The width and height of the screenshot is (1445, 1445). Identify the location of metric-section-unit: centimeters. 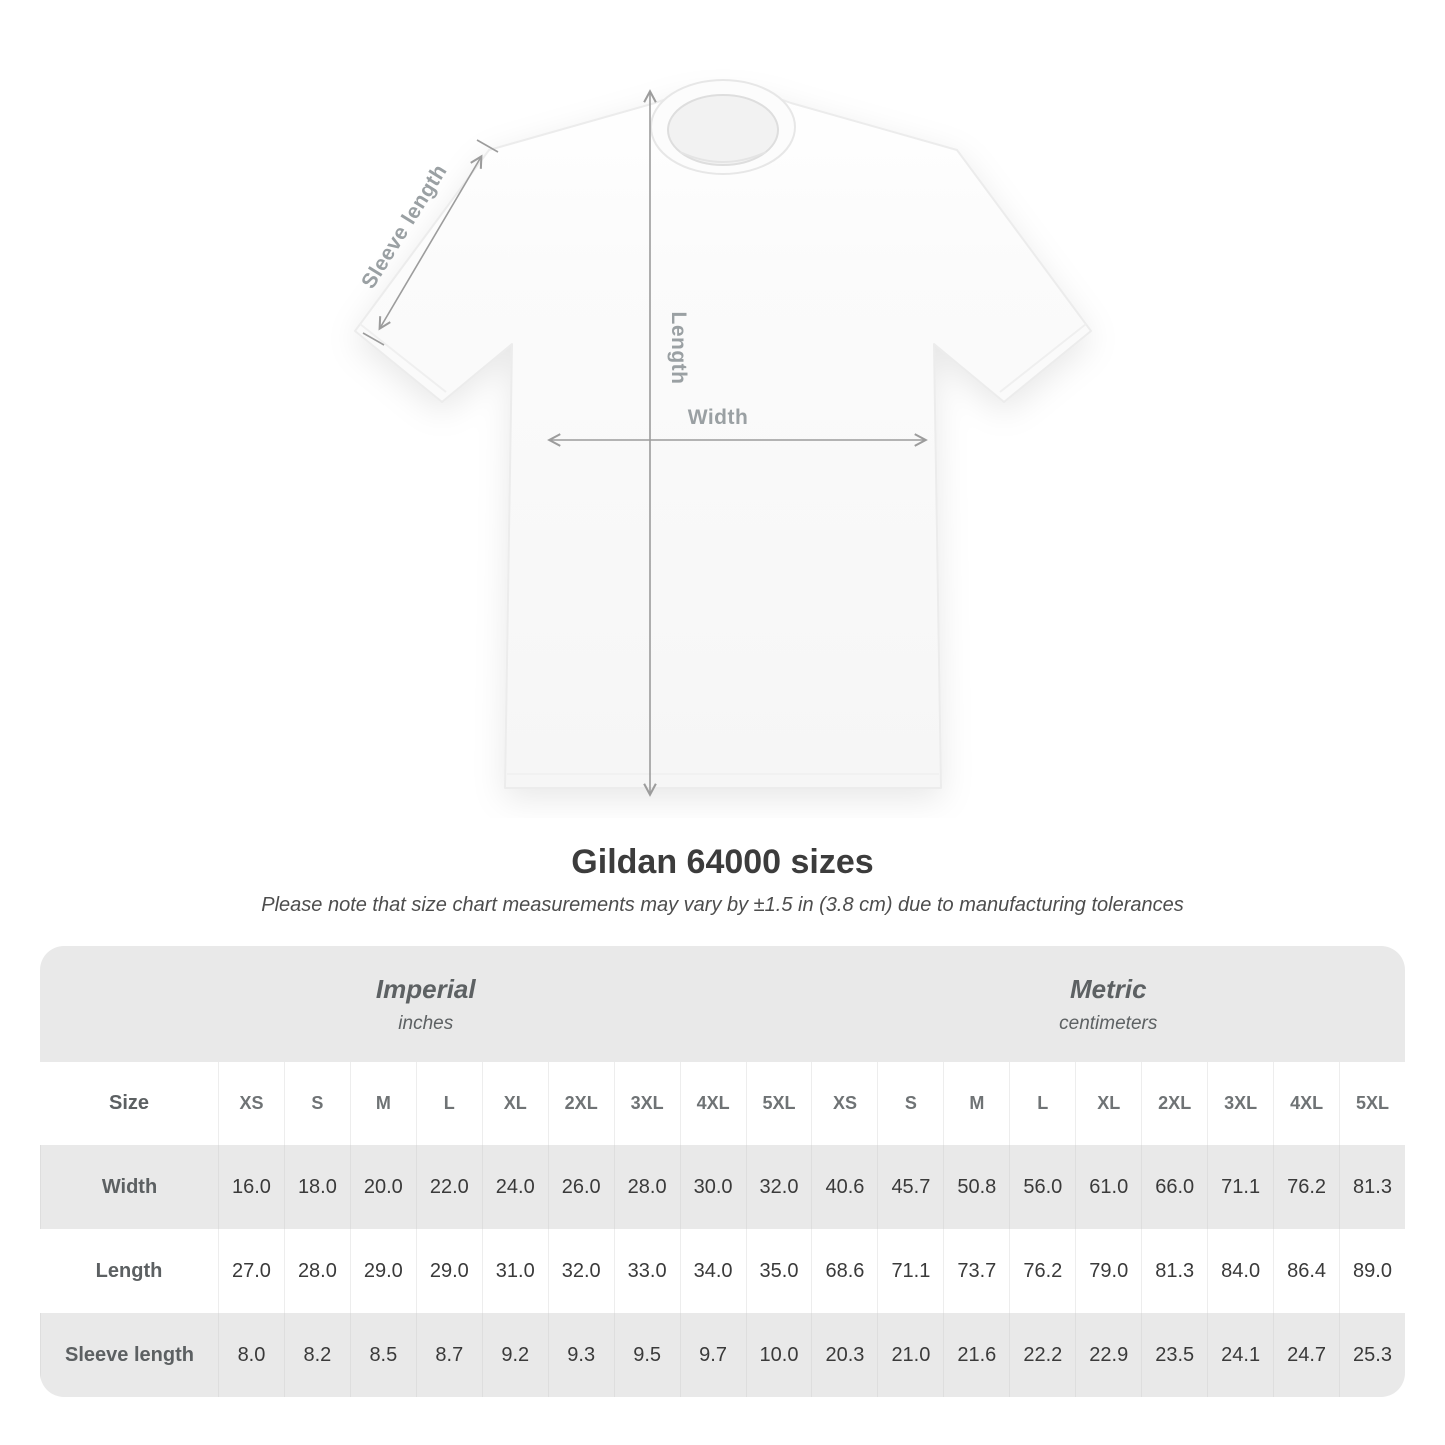
(1108, 1023).